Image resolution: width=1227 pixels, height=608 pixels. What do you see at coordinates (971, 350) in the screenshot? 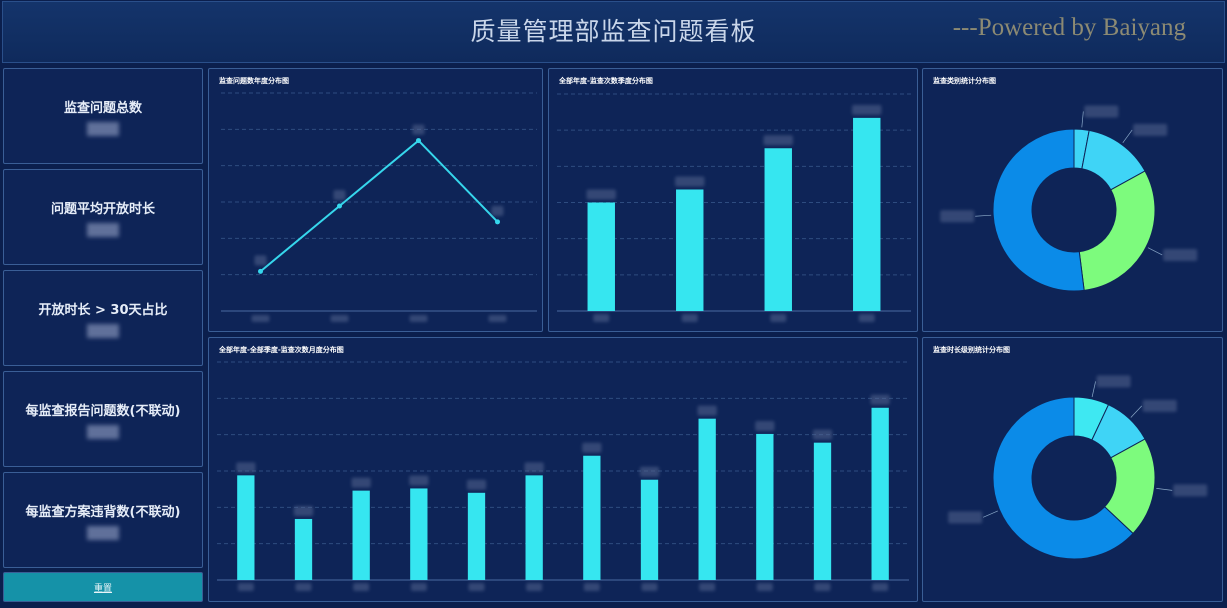
I see `chart-title: 监查时长级别统计分布图` at bounding box center [971, 350].